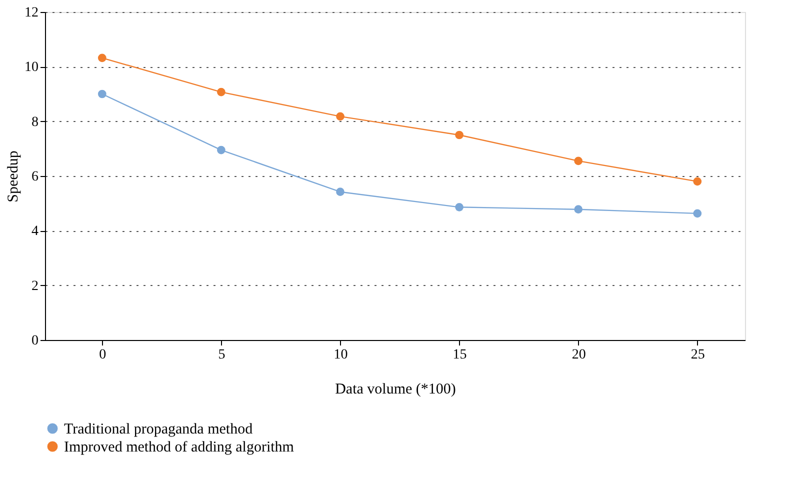 The image size is (806, 490). I want to click on y-tick-label: 6, so click(35, 177).